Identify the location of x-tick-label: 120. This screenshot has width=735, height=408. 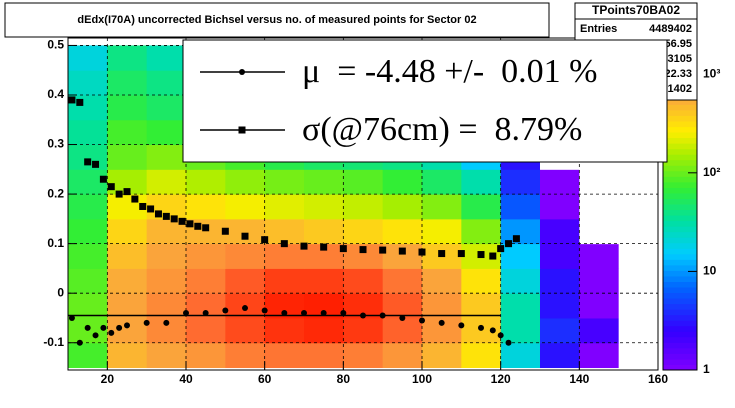
(501, 379).